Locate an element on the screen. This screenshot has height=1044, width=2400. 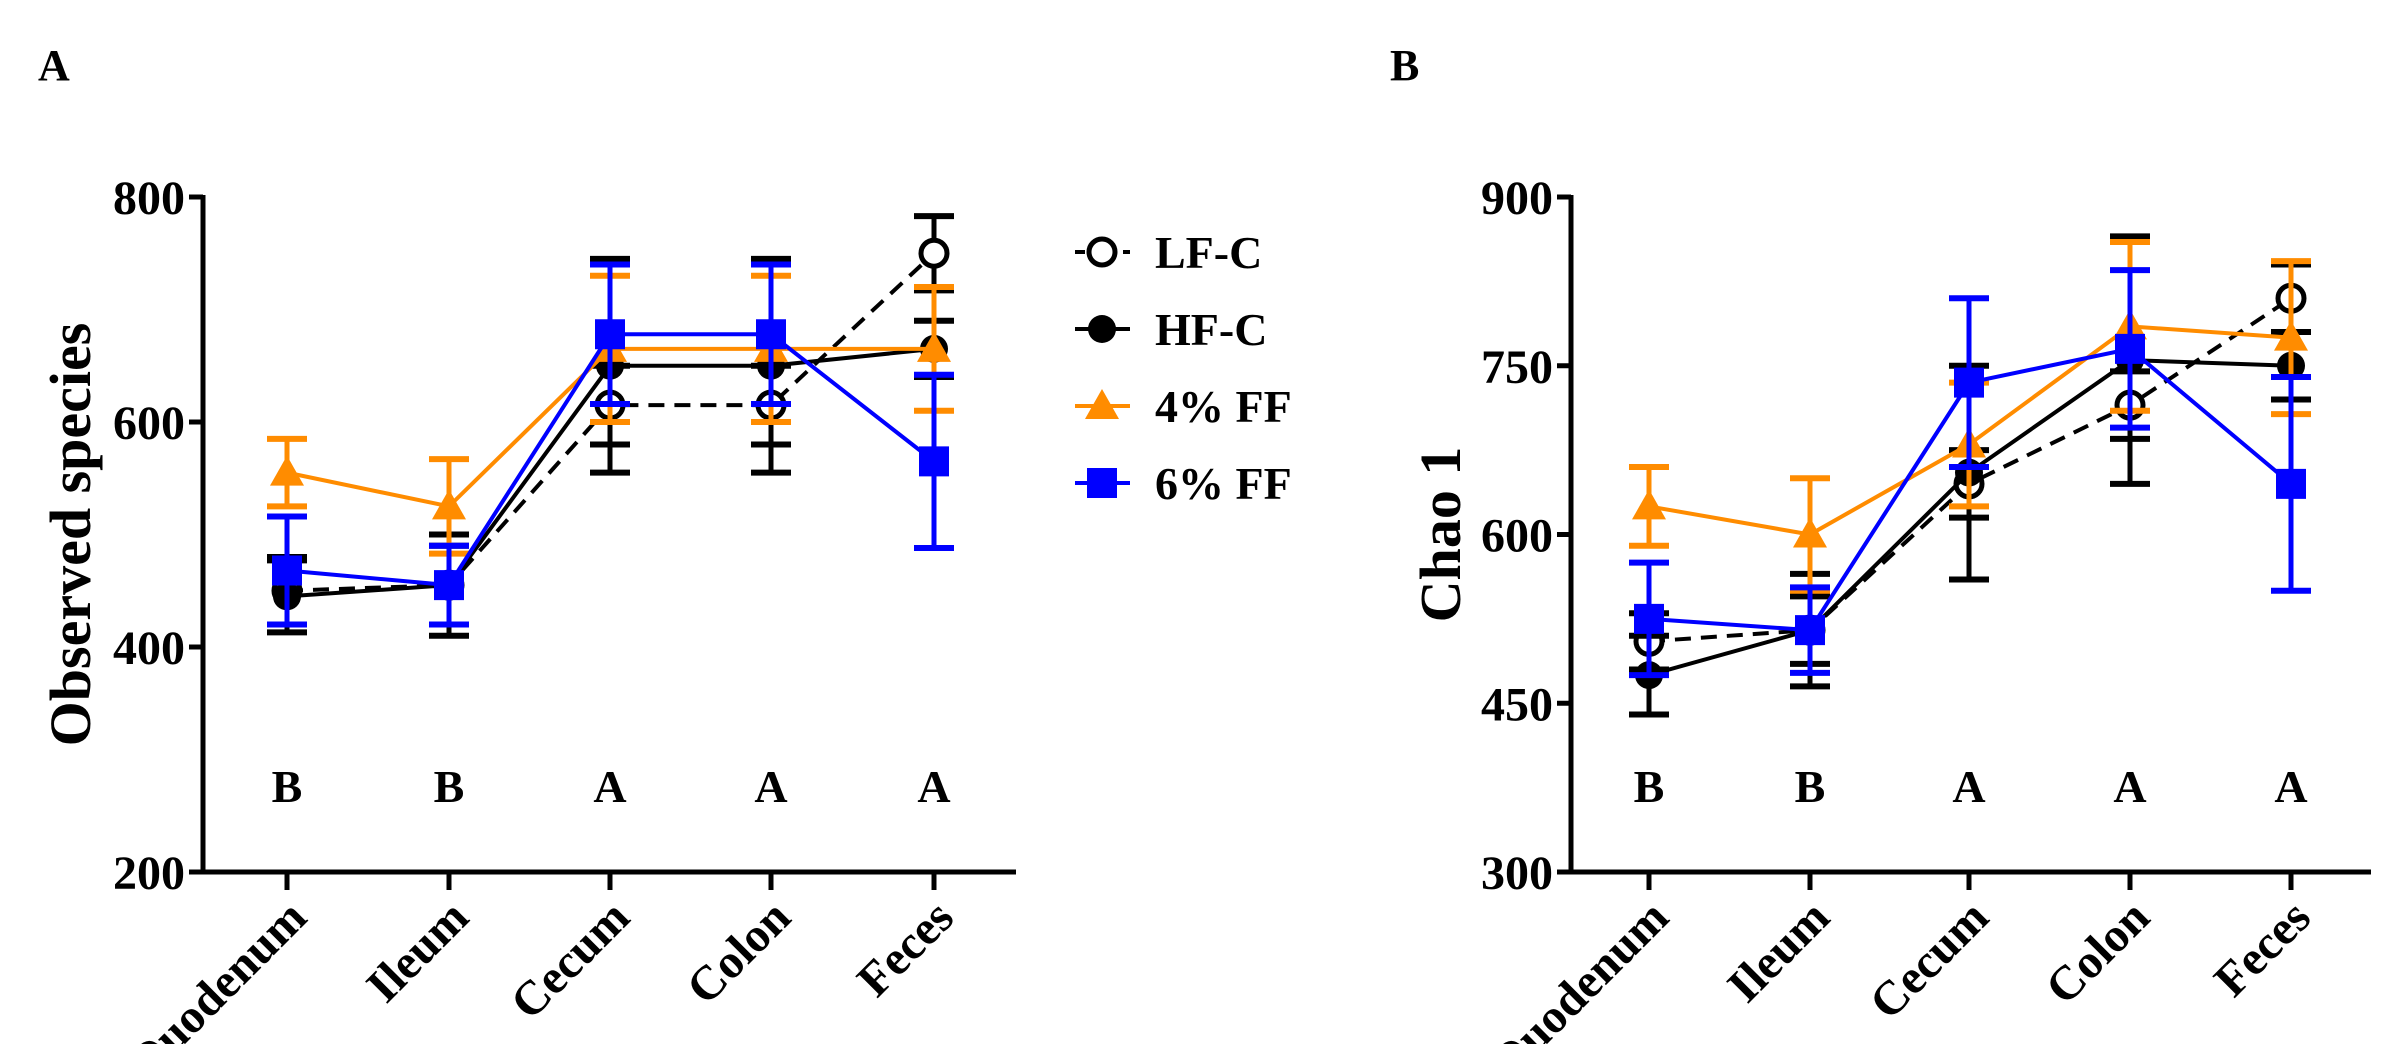
legend-entry: 6% FF is located at coordinates (1183, 483).